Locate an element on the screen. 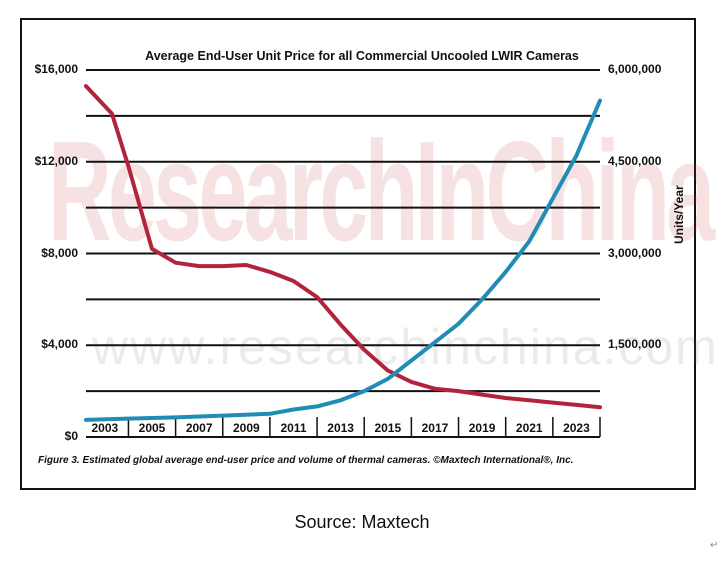 The image size is (724, 564). x-tick-label: 2017 is located at coordinates (435, 428).